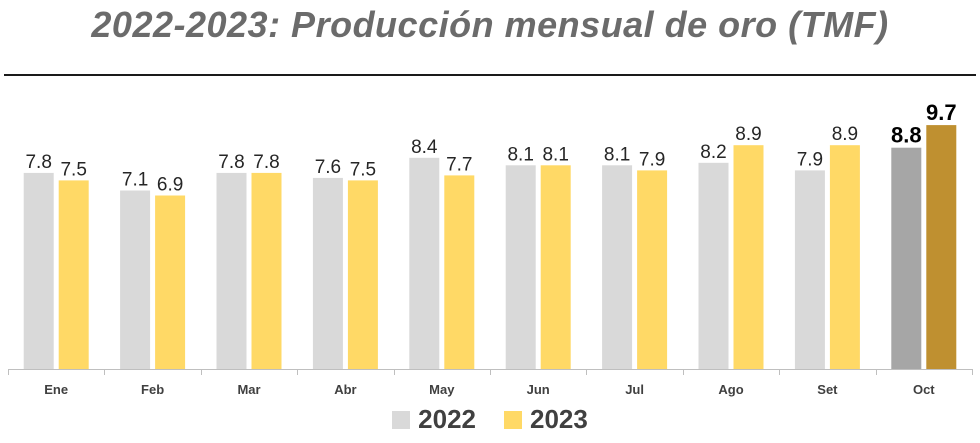 The width and height of the screenshot is (980, 443). Describe the element at coordinates (170, 185) in the screenshot. I see `data-label-2023-feb: 6.9` at that location.